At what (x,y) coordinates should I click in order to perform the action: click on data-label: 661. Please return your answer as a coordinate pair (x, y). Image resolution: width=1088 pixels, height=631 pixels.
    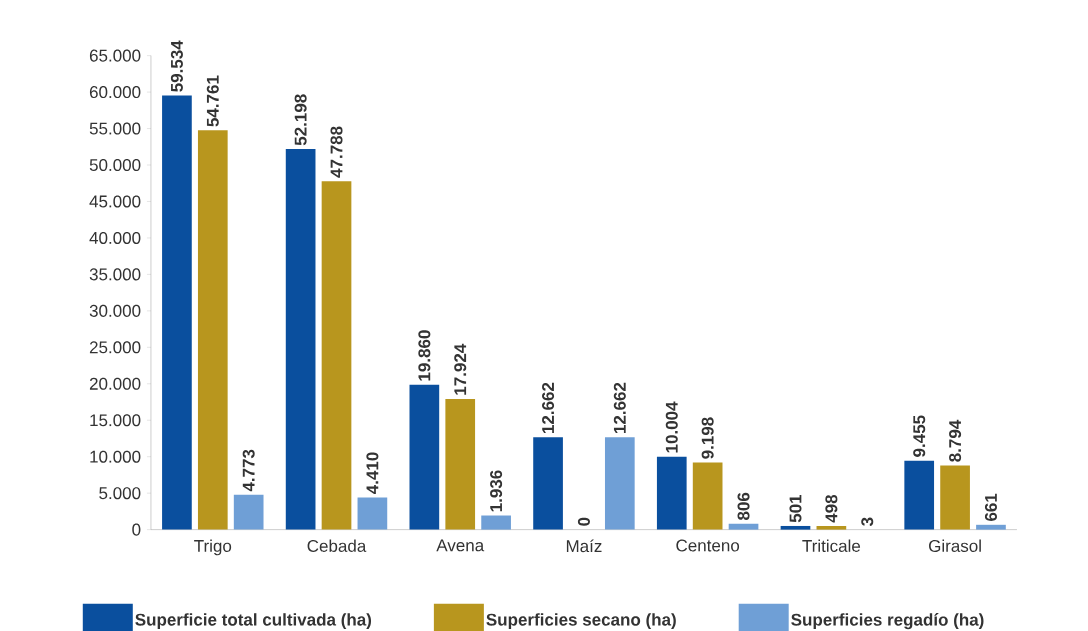
    Looking at the image, I should click on (990, 507).